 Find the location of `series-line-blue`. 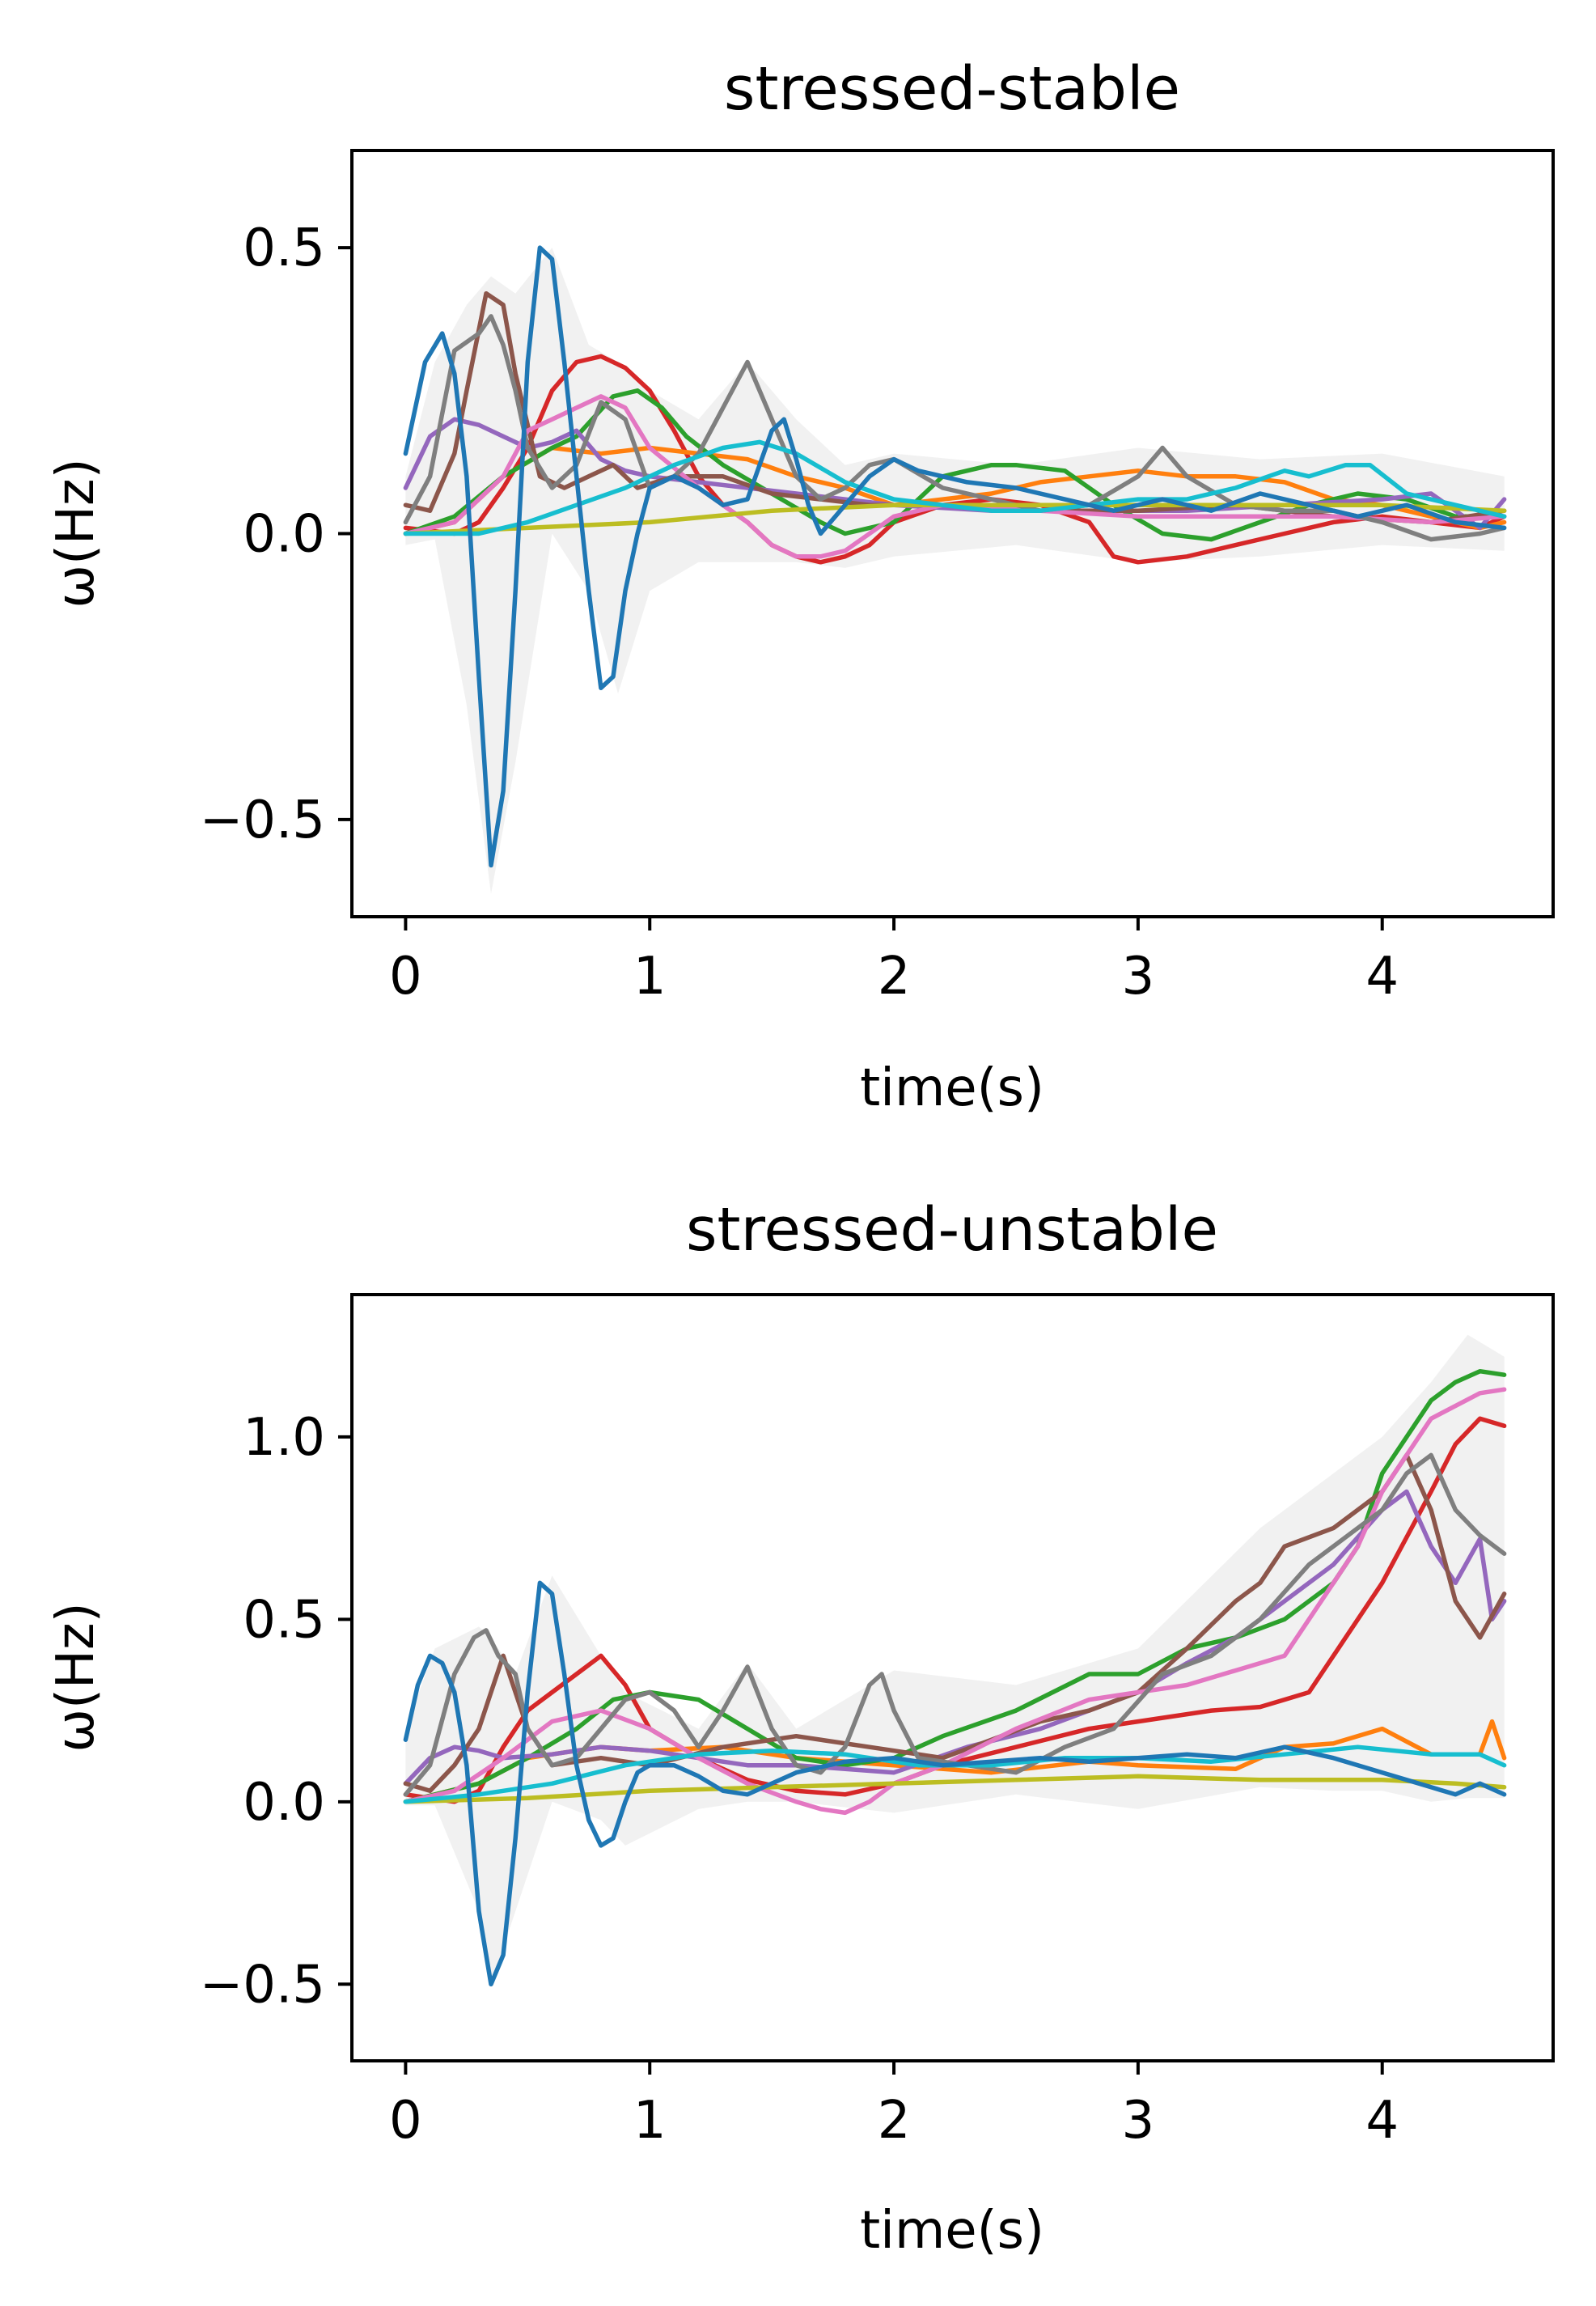

series-line-blue is located at coordinates (955, 1783).